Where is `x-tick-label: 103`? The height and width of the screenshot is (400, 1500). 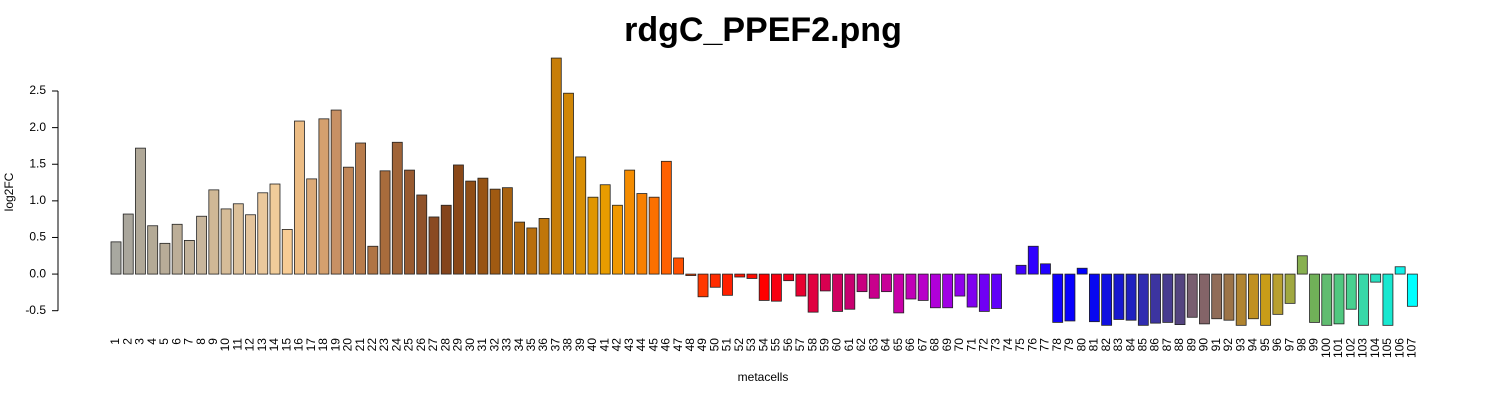 x-tick-label: 103 is located at coordinates (1363, 348).